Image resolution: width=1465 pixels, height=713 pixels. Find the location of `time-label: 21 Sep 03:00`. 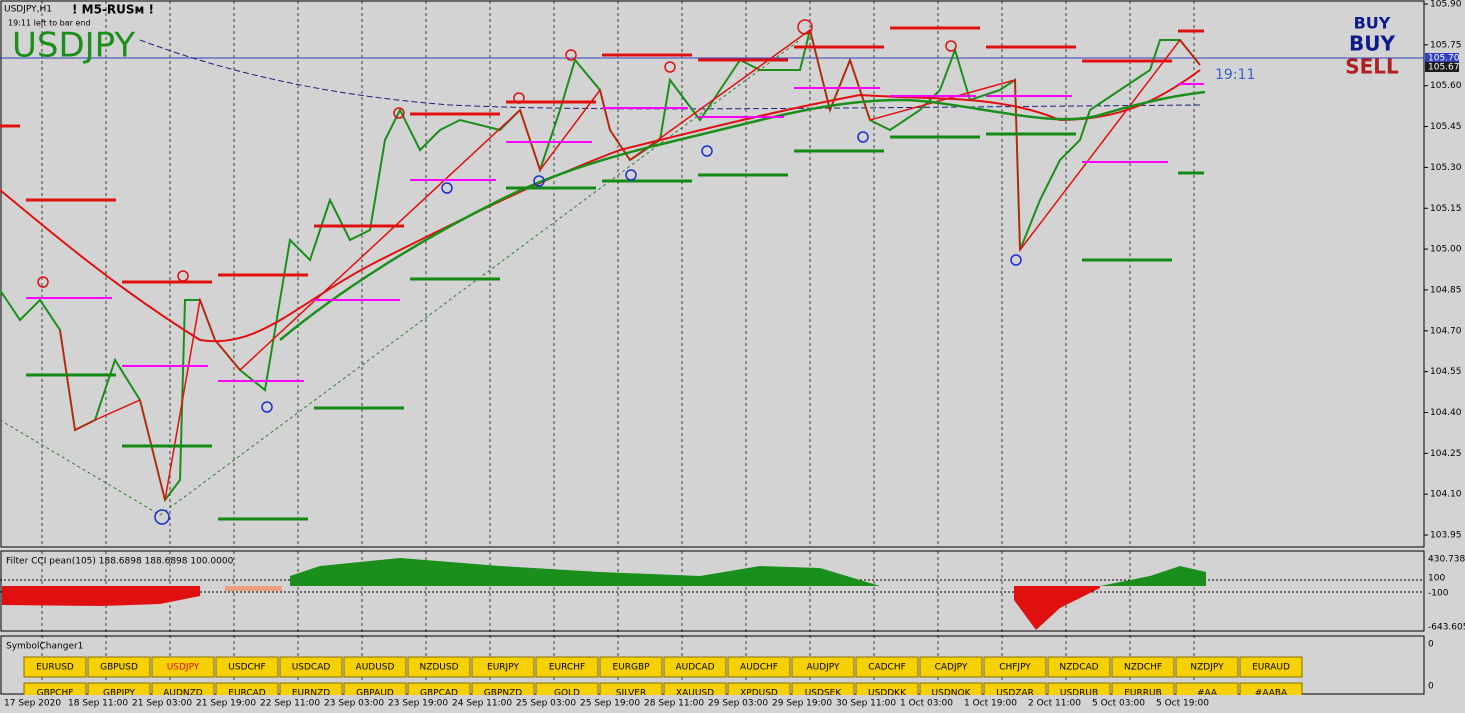

time-label: 21 Sep 03:00 is located at coordinates (162, 704).